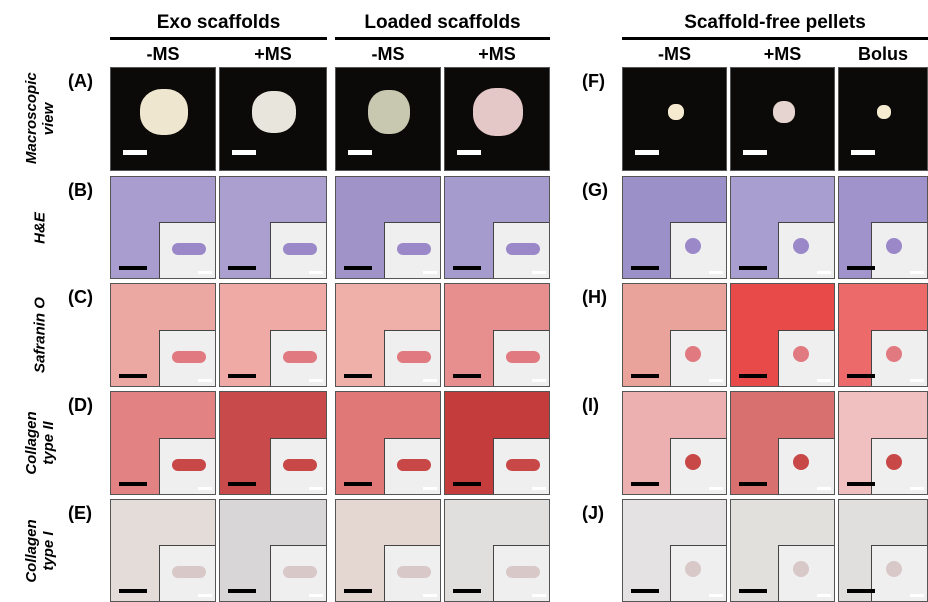 The height and width of the screenshot is (602, 928). I want to click on row-label: Safranin O, so click(40, 335).